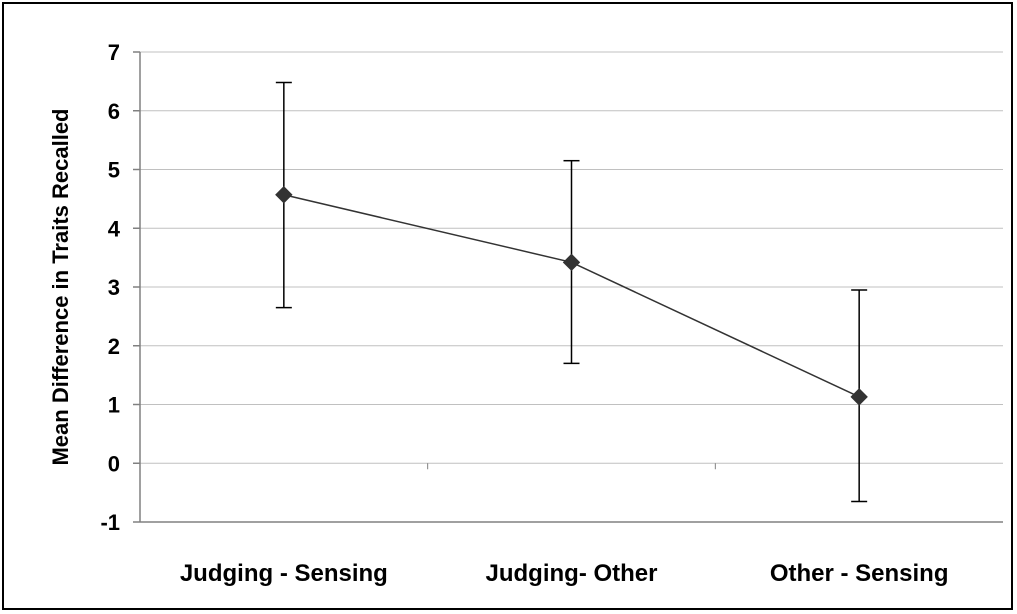 The height and width of the screenshot is (614, 1017). Describe the element at coordinates (114, 111) in the screenshot. I see `y-tick-label: 6` at that location.